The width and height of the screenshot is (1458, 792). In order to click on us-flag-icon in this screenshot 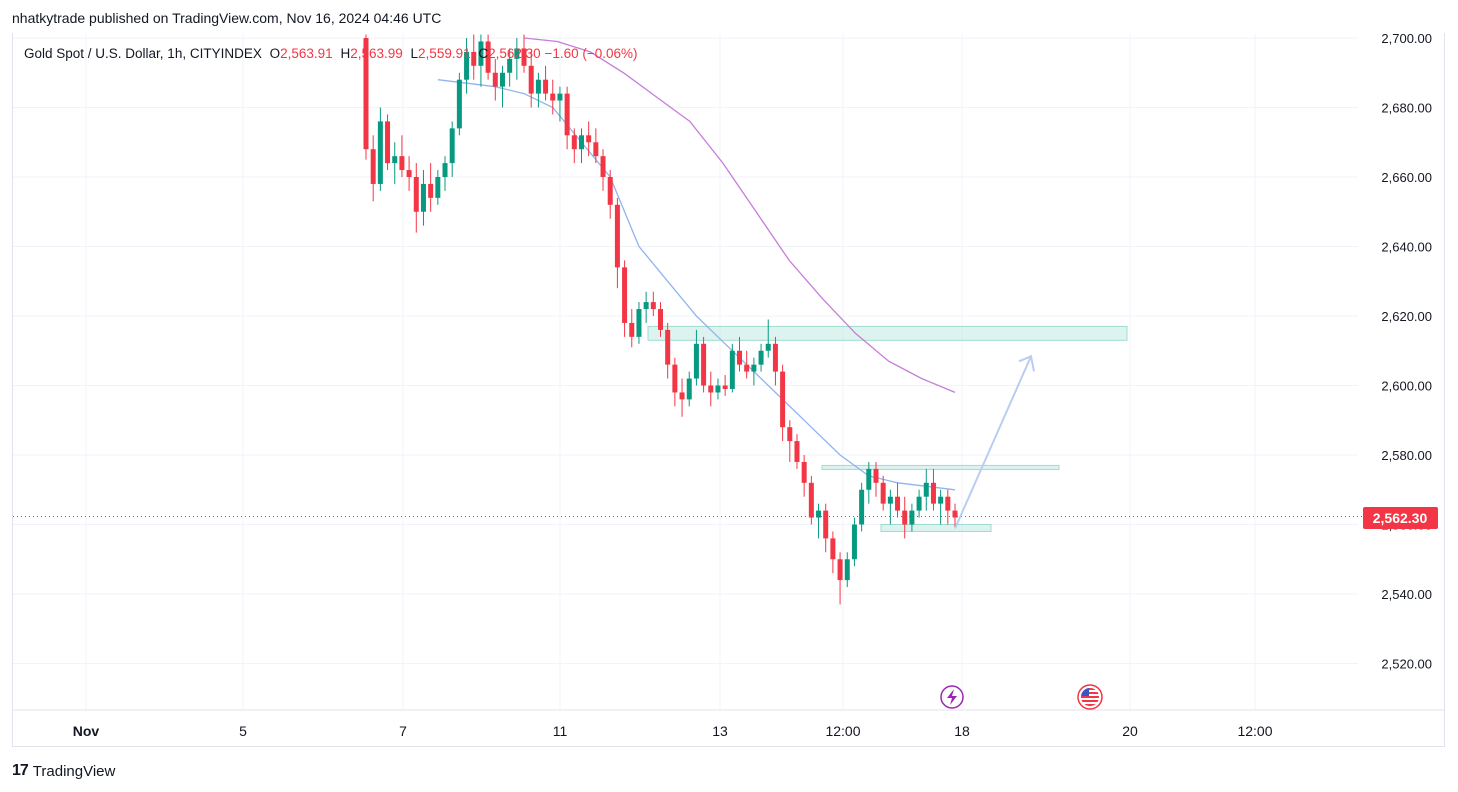, I will do `click(1090, 697)`.